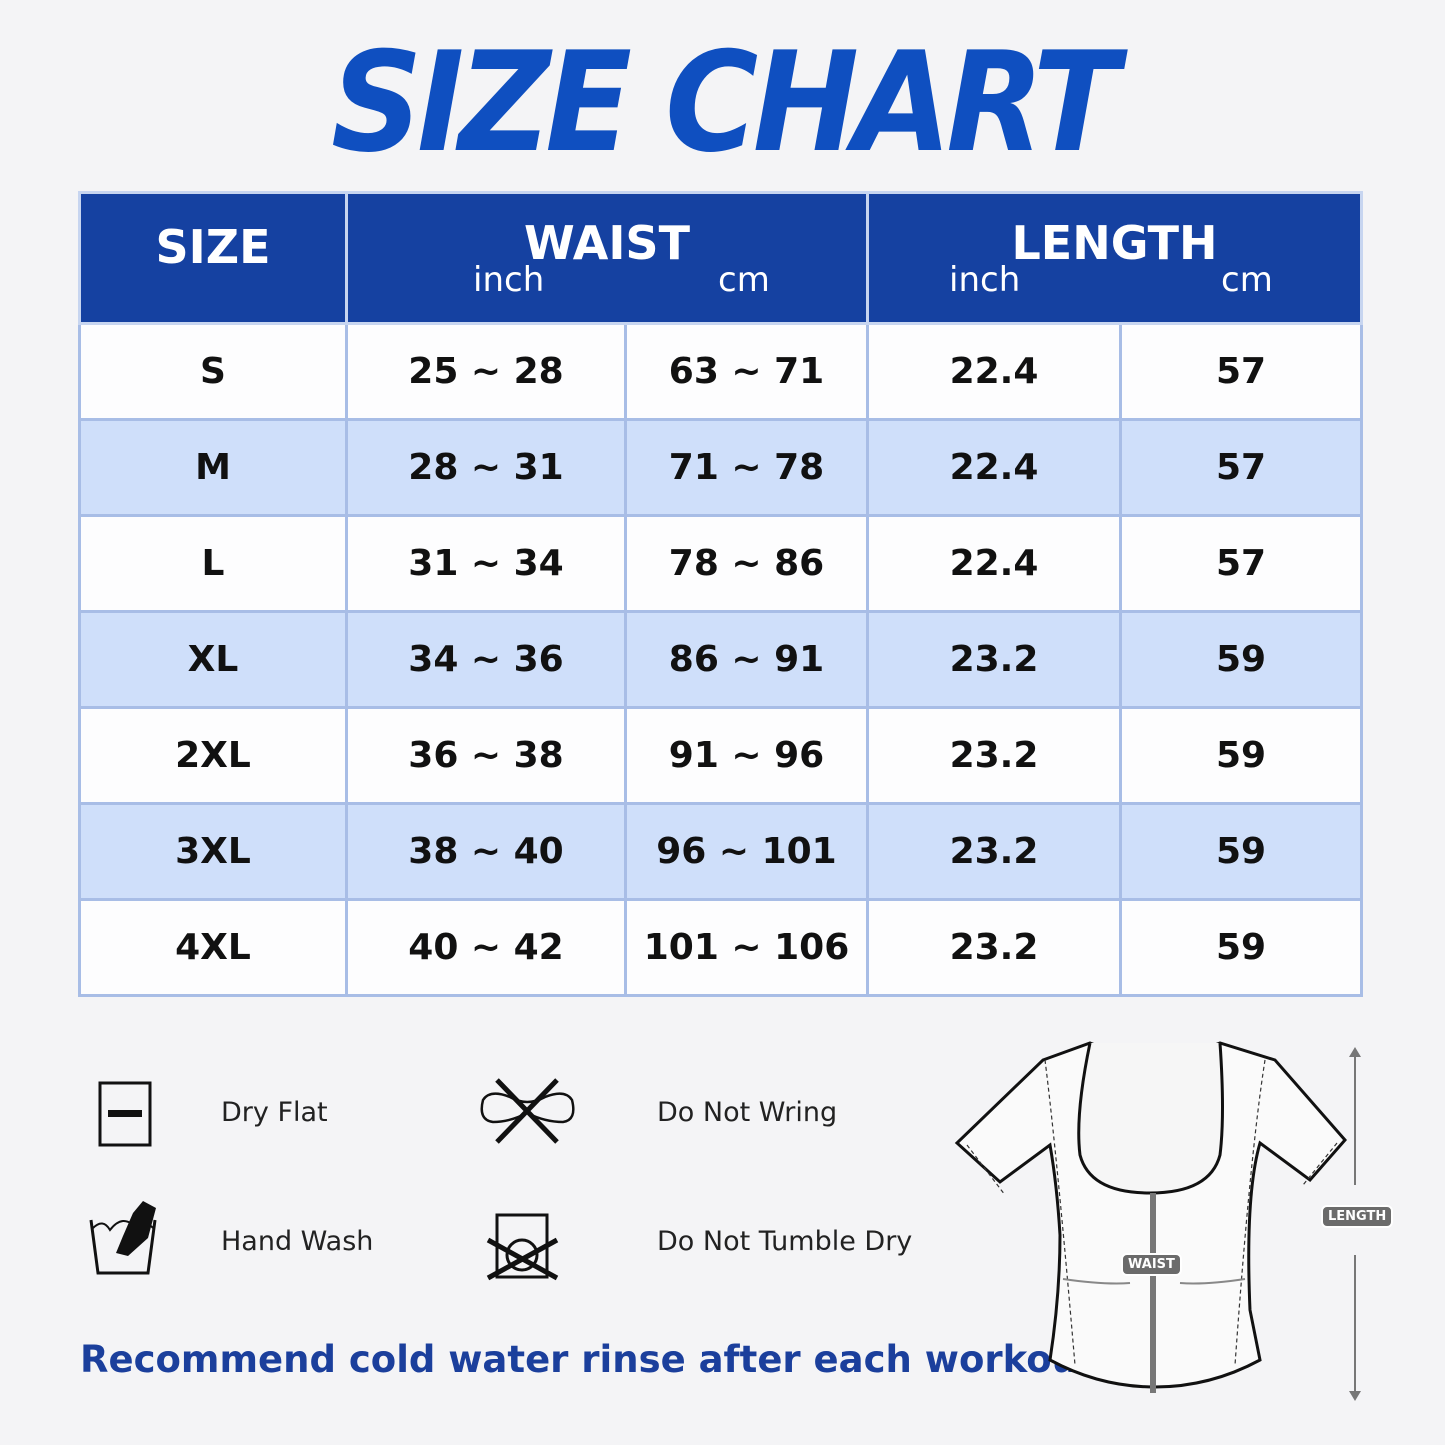  Describe the element at coordinates (522, 1247) in the screenshot. I see `do-not-tumble-dry-icon` at that location.